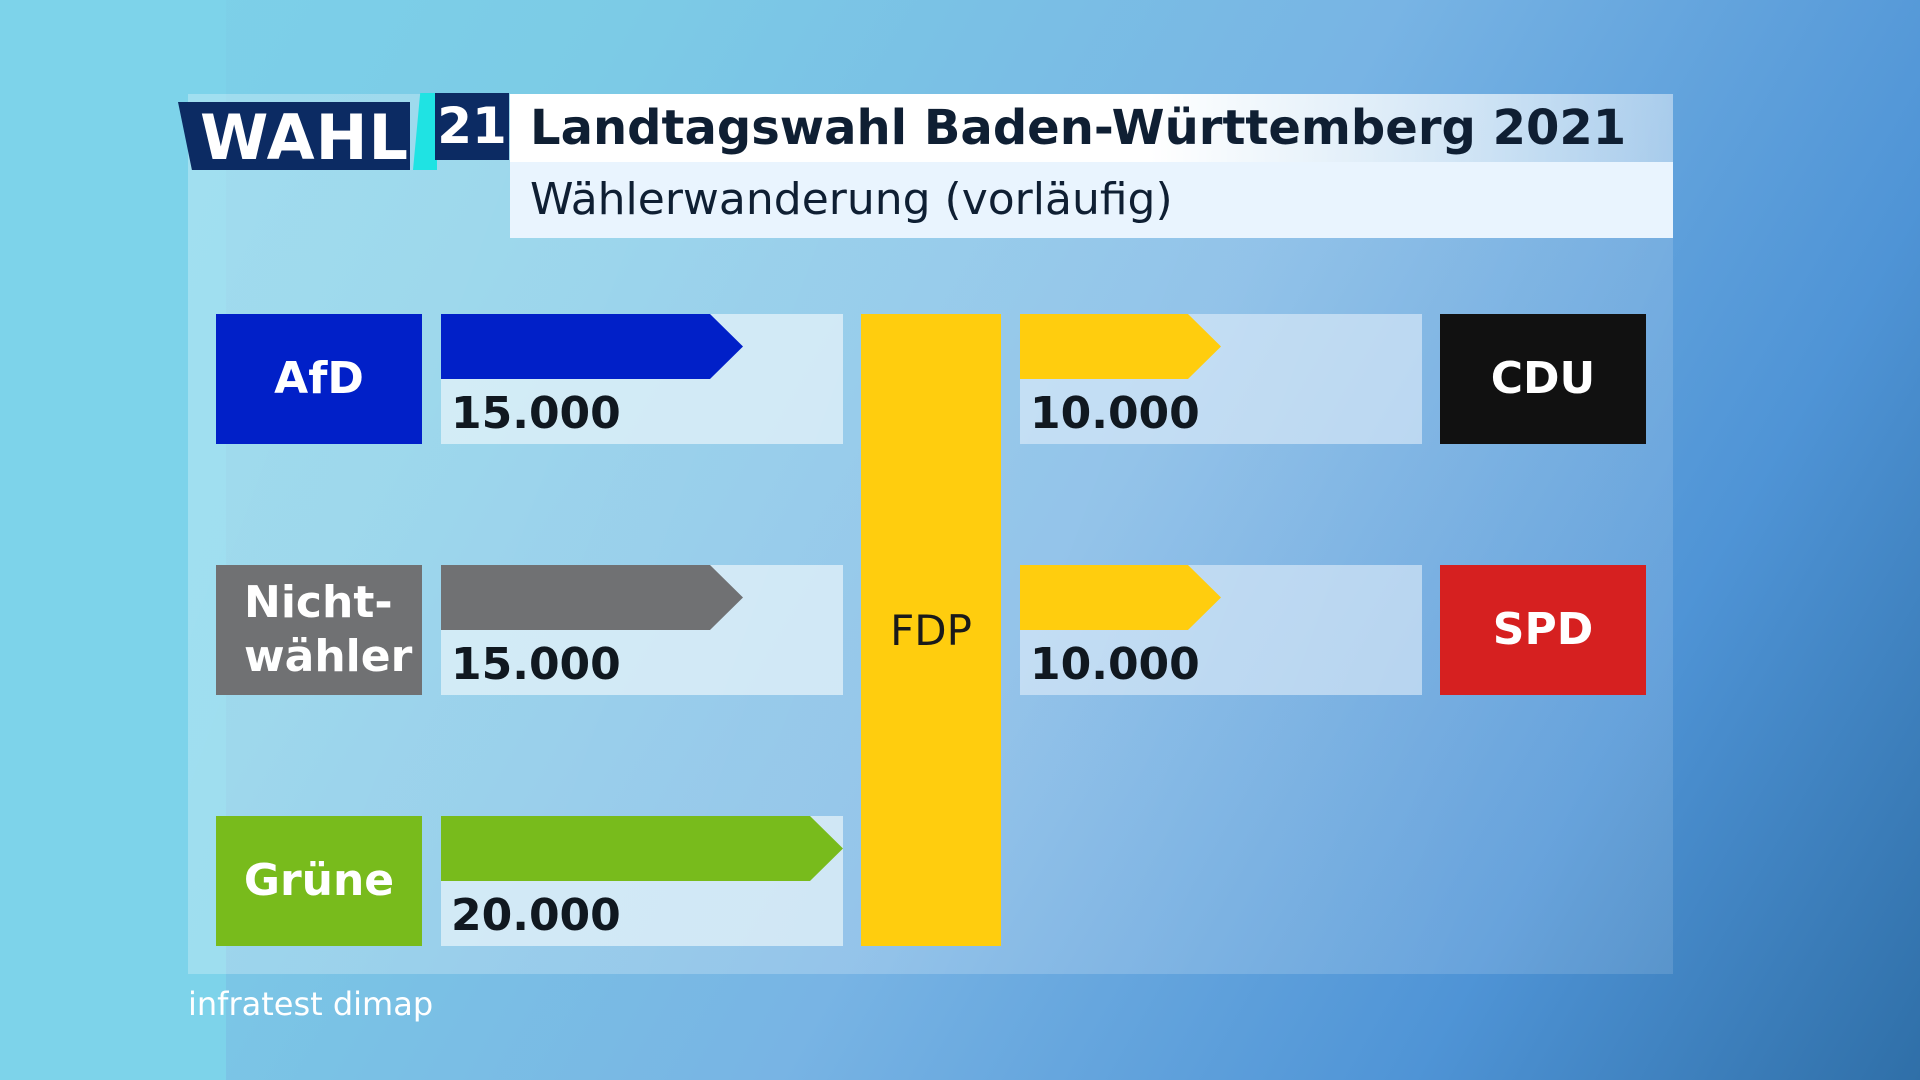  What do you see at coordinates (642, 848) in the screenshot?
I see `flow-arrow-gruene` at bounding box center [642, 848].